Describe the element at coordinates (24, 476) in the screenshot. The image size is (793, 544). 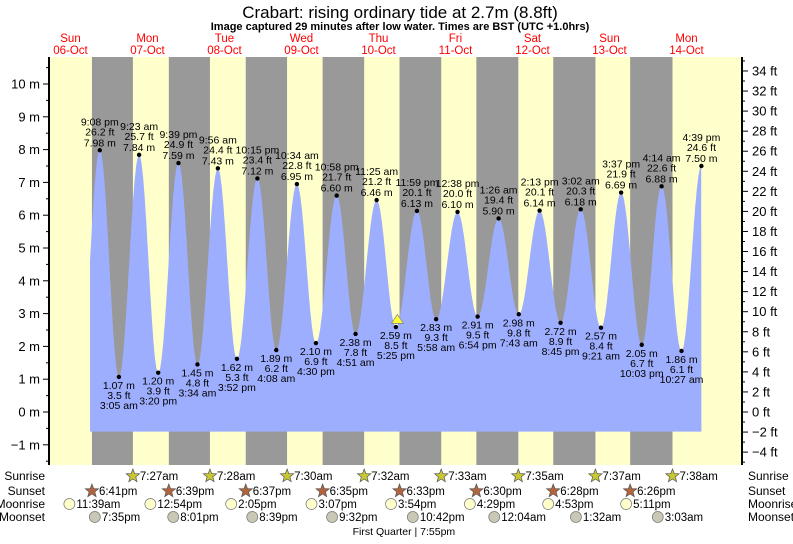
I see `sunrise-row-label: Sunrise` at that location.